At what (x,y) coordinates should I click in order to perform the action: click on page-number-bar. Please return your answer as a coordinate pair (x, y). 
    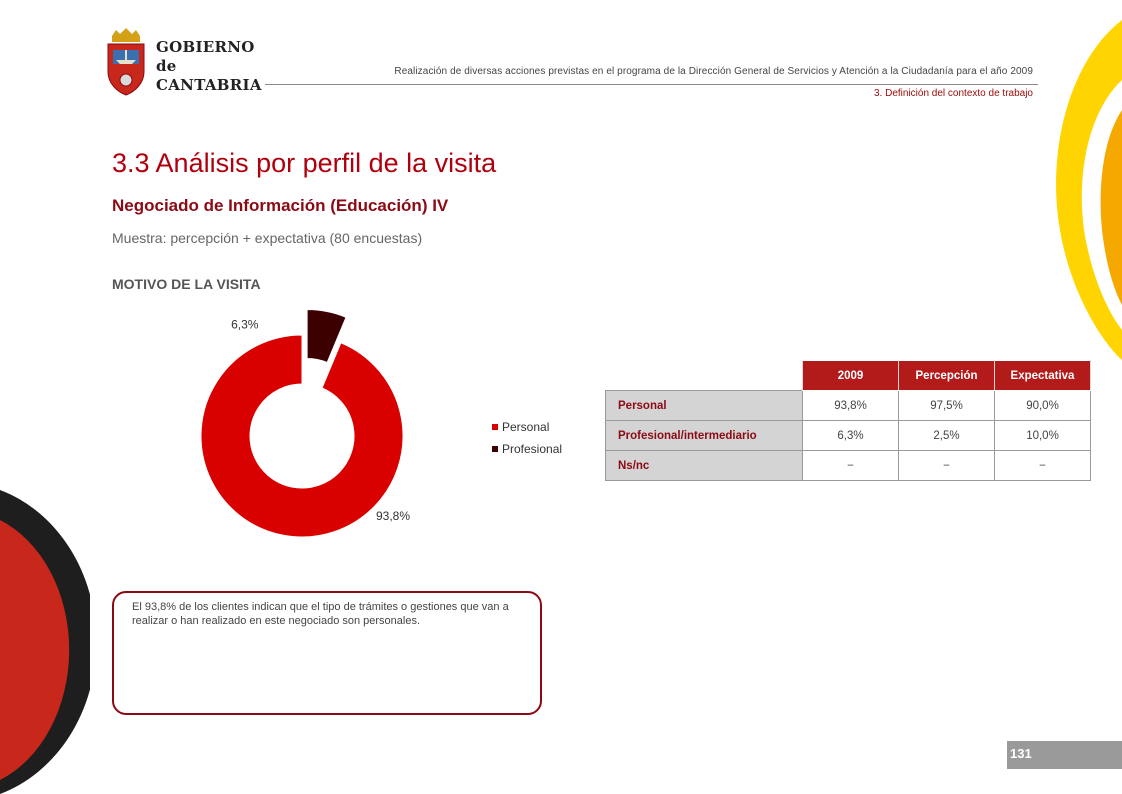
    Looking at the image, I should click on (1064, 755).